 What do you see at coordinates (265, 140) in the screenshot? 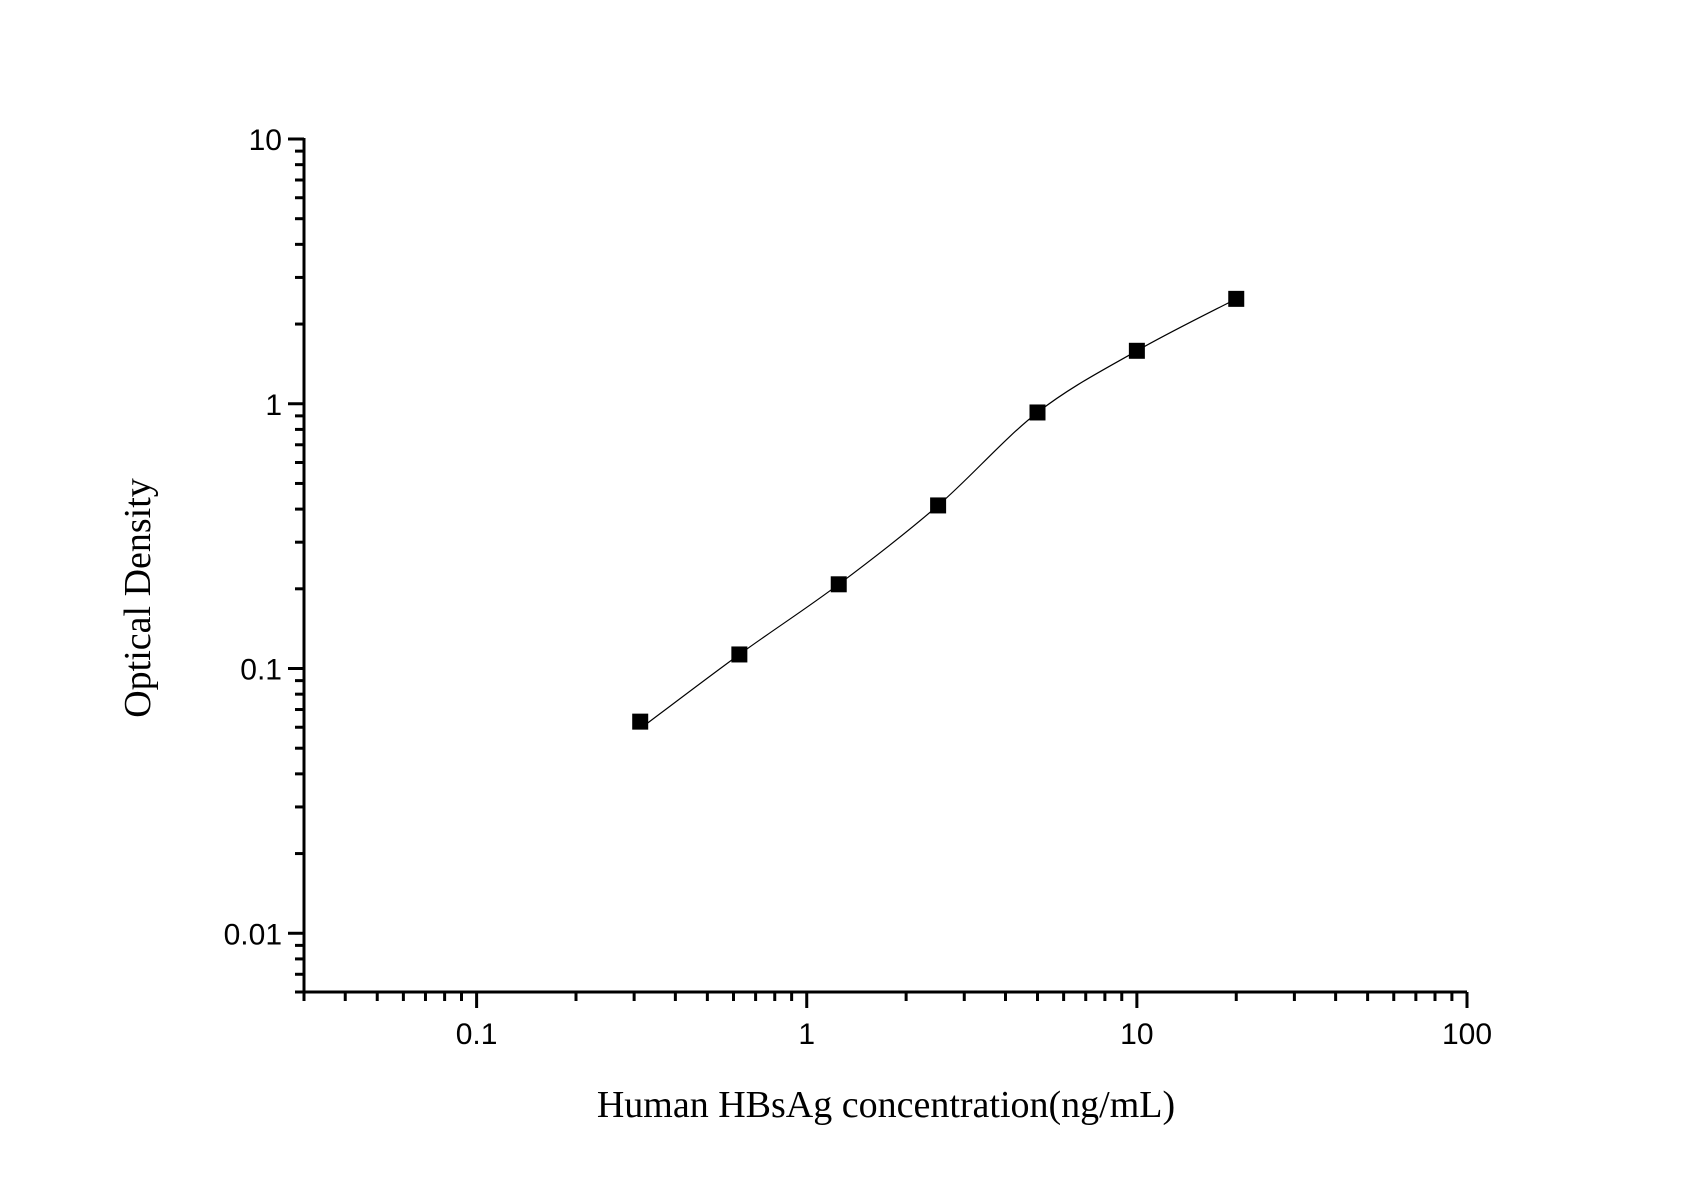
I see `y-tick-label: 10` at bounding box center [265, 140].